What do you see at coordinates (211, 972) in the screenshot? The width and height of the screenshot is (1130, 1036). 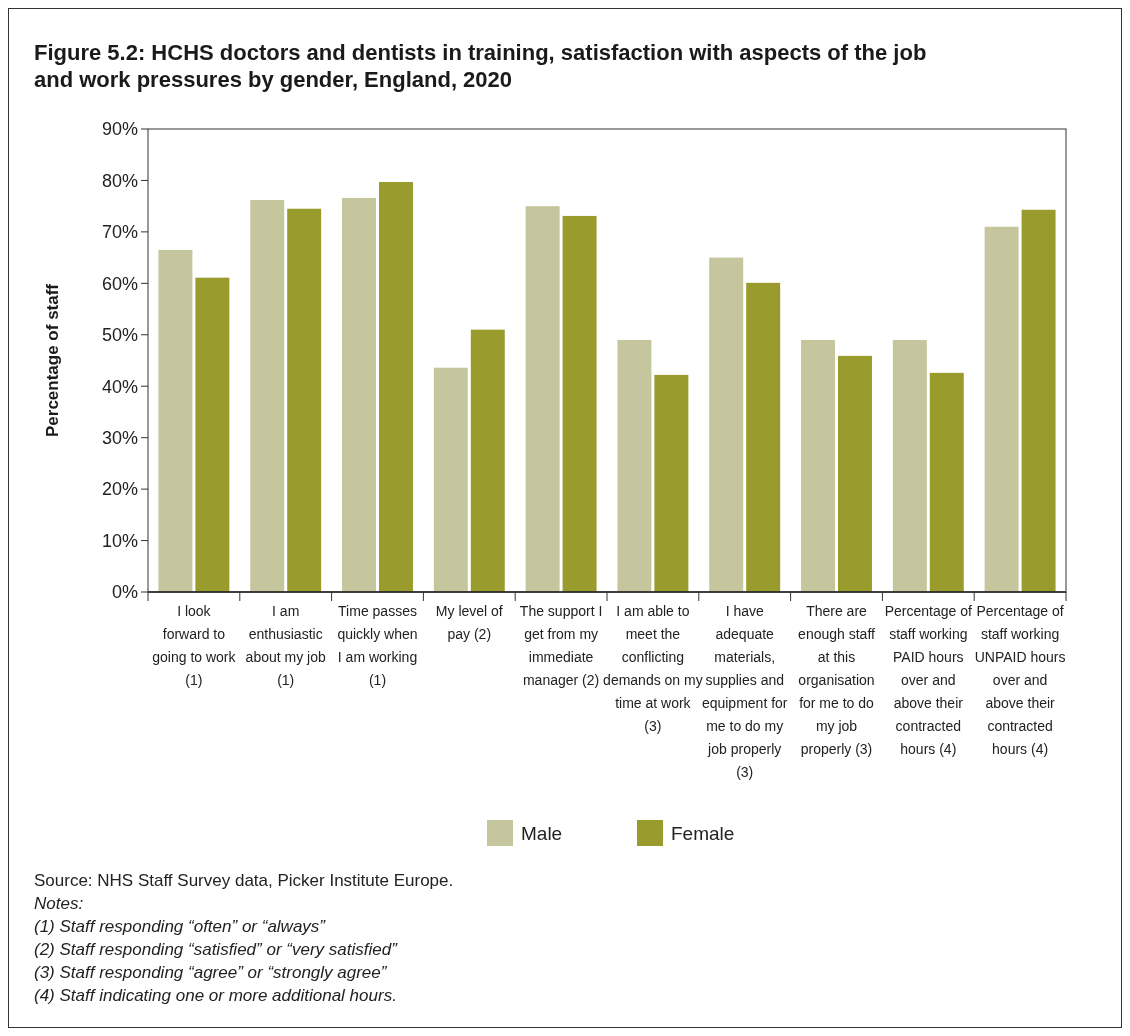 I see `text: (3) Staff responding “agree” or “strongly agree”` at bounding box center [211, 972].